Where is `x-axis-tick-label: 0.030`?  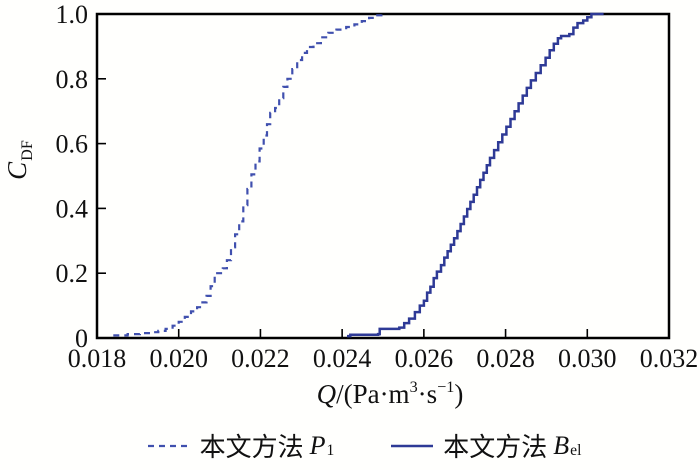
x-axis-tick-label: 0.030 is located at coordinates (587, 358).